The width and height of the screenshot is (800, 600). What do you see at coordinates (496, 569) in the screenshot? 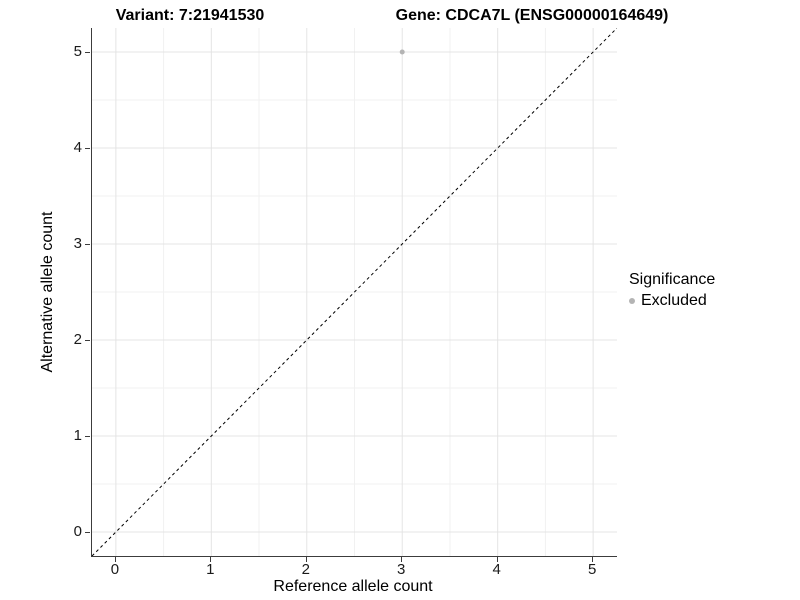
I see `x-tick-label: 4` at bounding box center [496, 569].